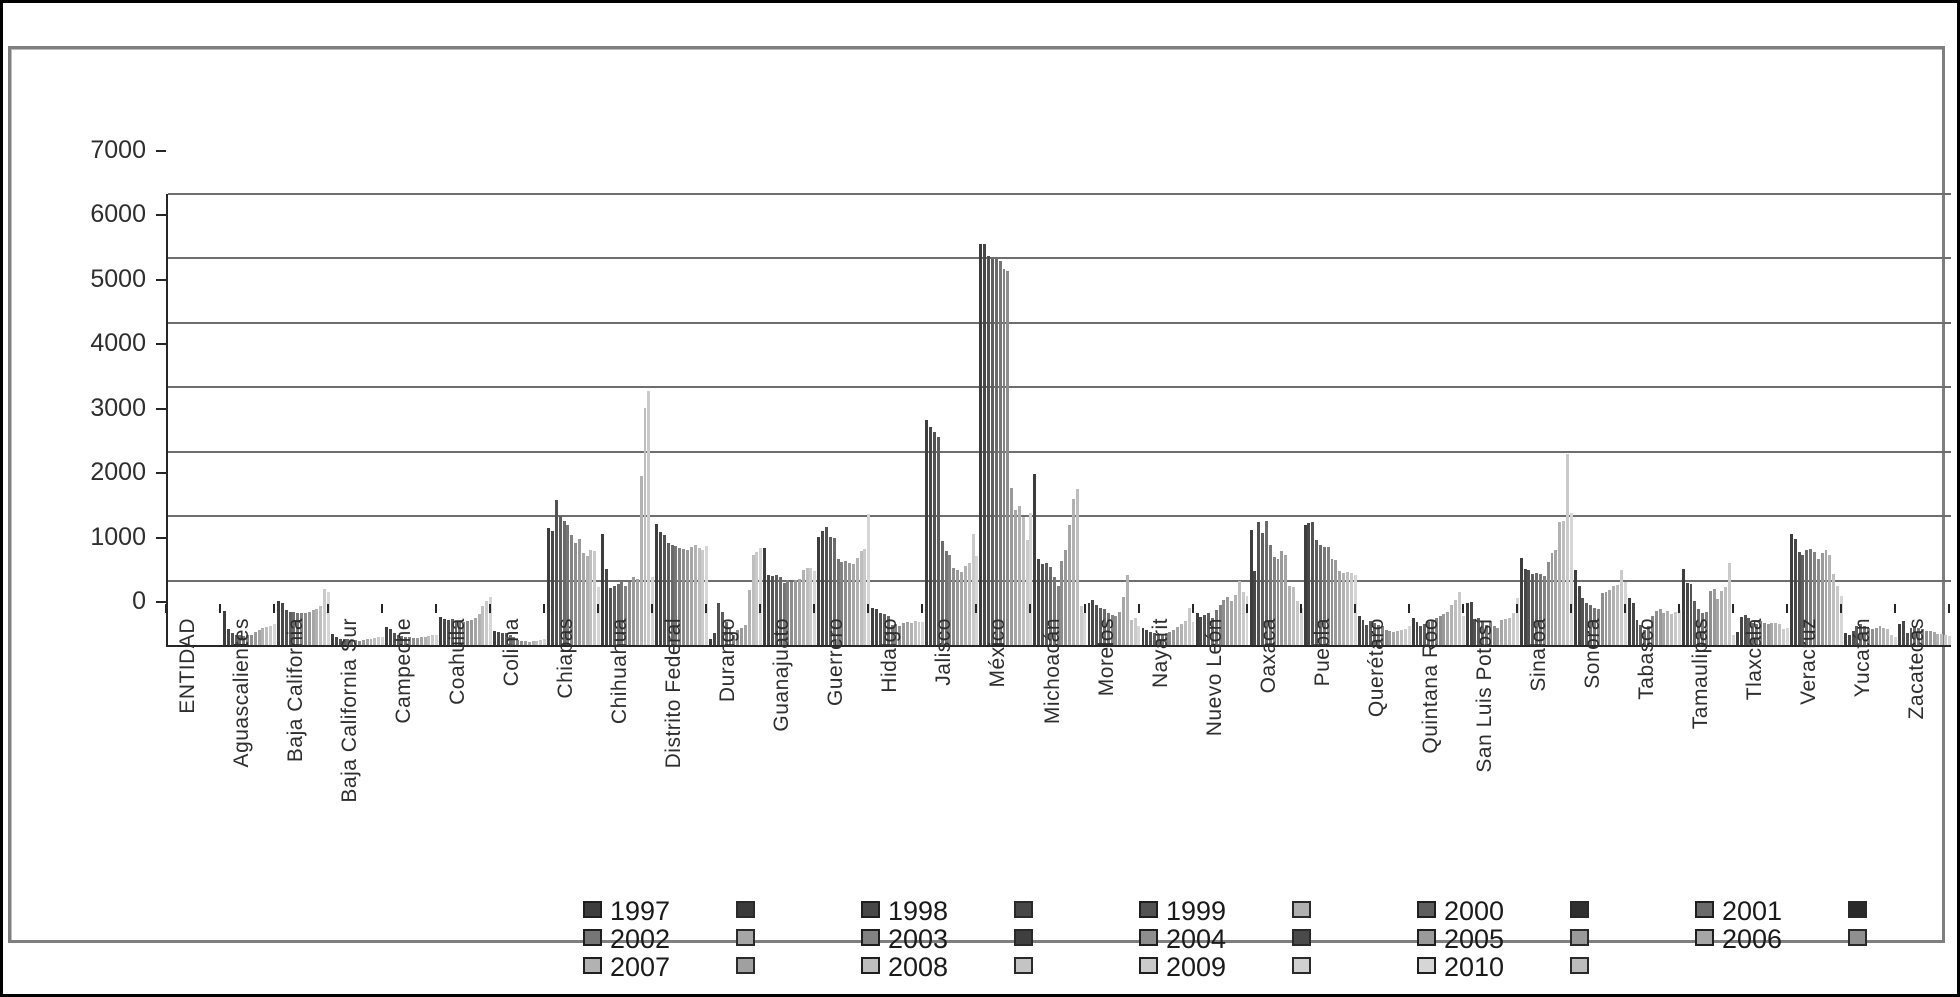  I want to click on x-category-label: Yucatán, so click(1862, 658).